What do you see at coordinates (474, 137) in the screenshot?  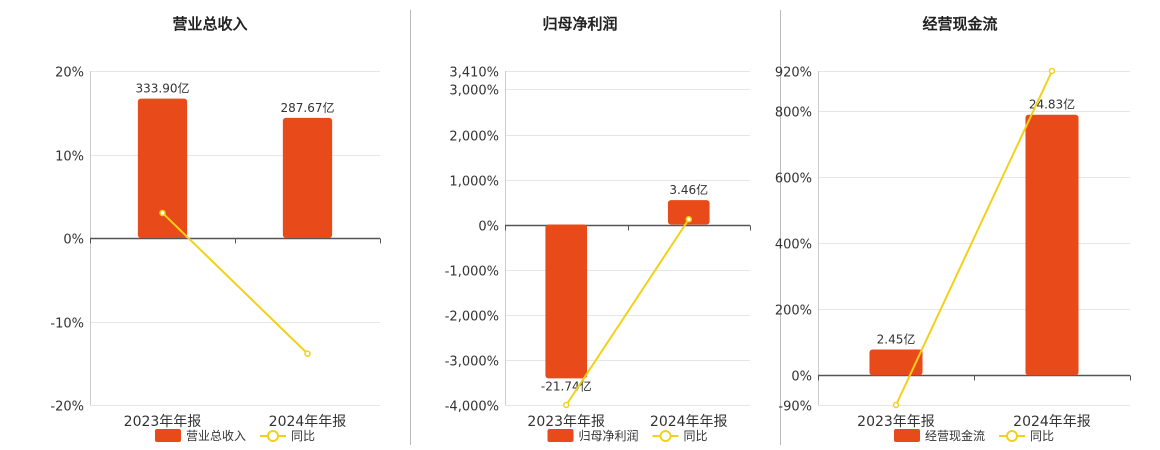 I see `y-tick-label: 2,000%` at bounding box center [474, 137].